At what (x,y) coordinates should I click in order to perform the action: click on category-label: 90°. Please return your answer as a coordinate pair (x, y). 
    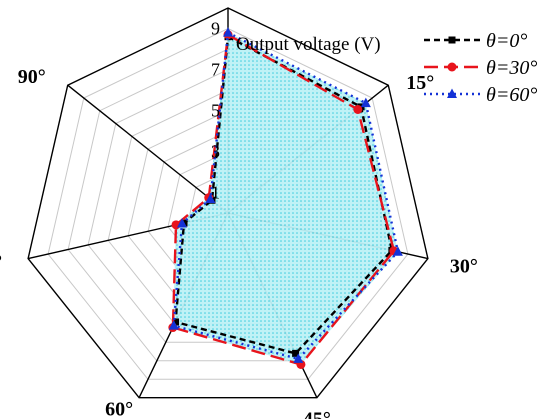
    Looking at the image, I should click on (32, 77).